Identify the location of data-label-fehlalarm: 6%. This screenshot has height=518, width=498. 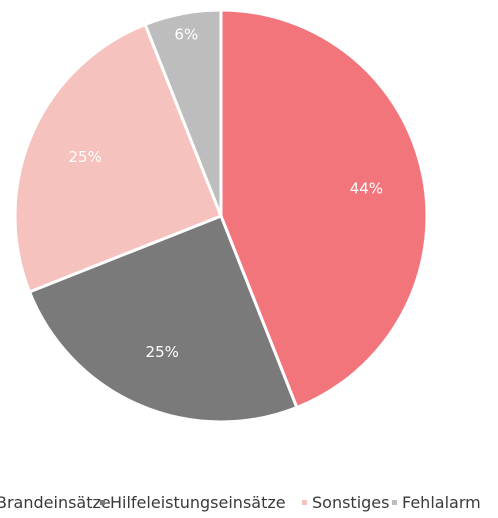
(186, 34).